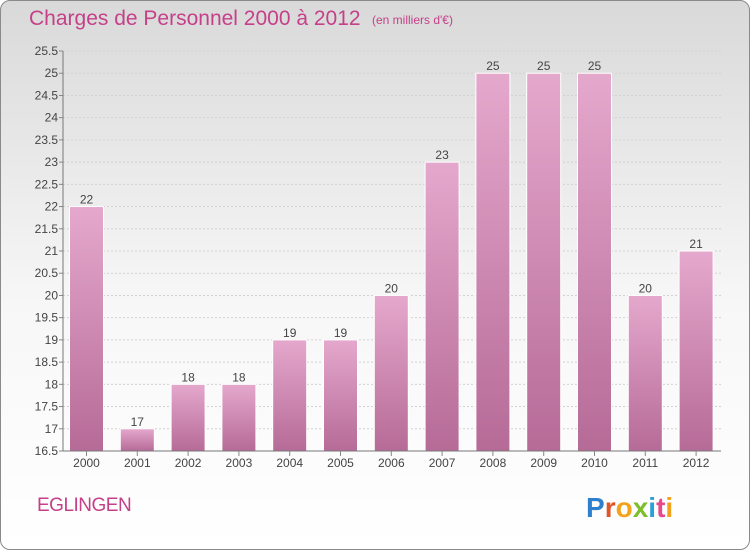  I want to click on data-label: 23, so click(442, 155).